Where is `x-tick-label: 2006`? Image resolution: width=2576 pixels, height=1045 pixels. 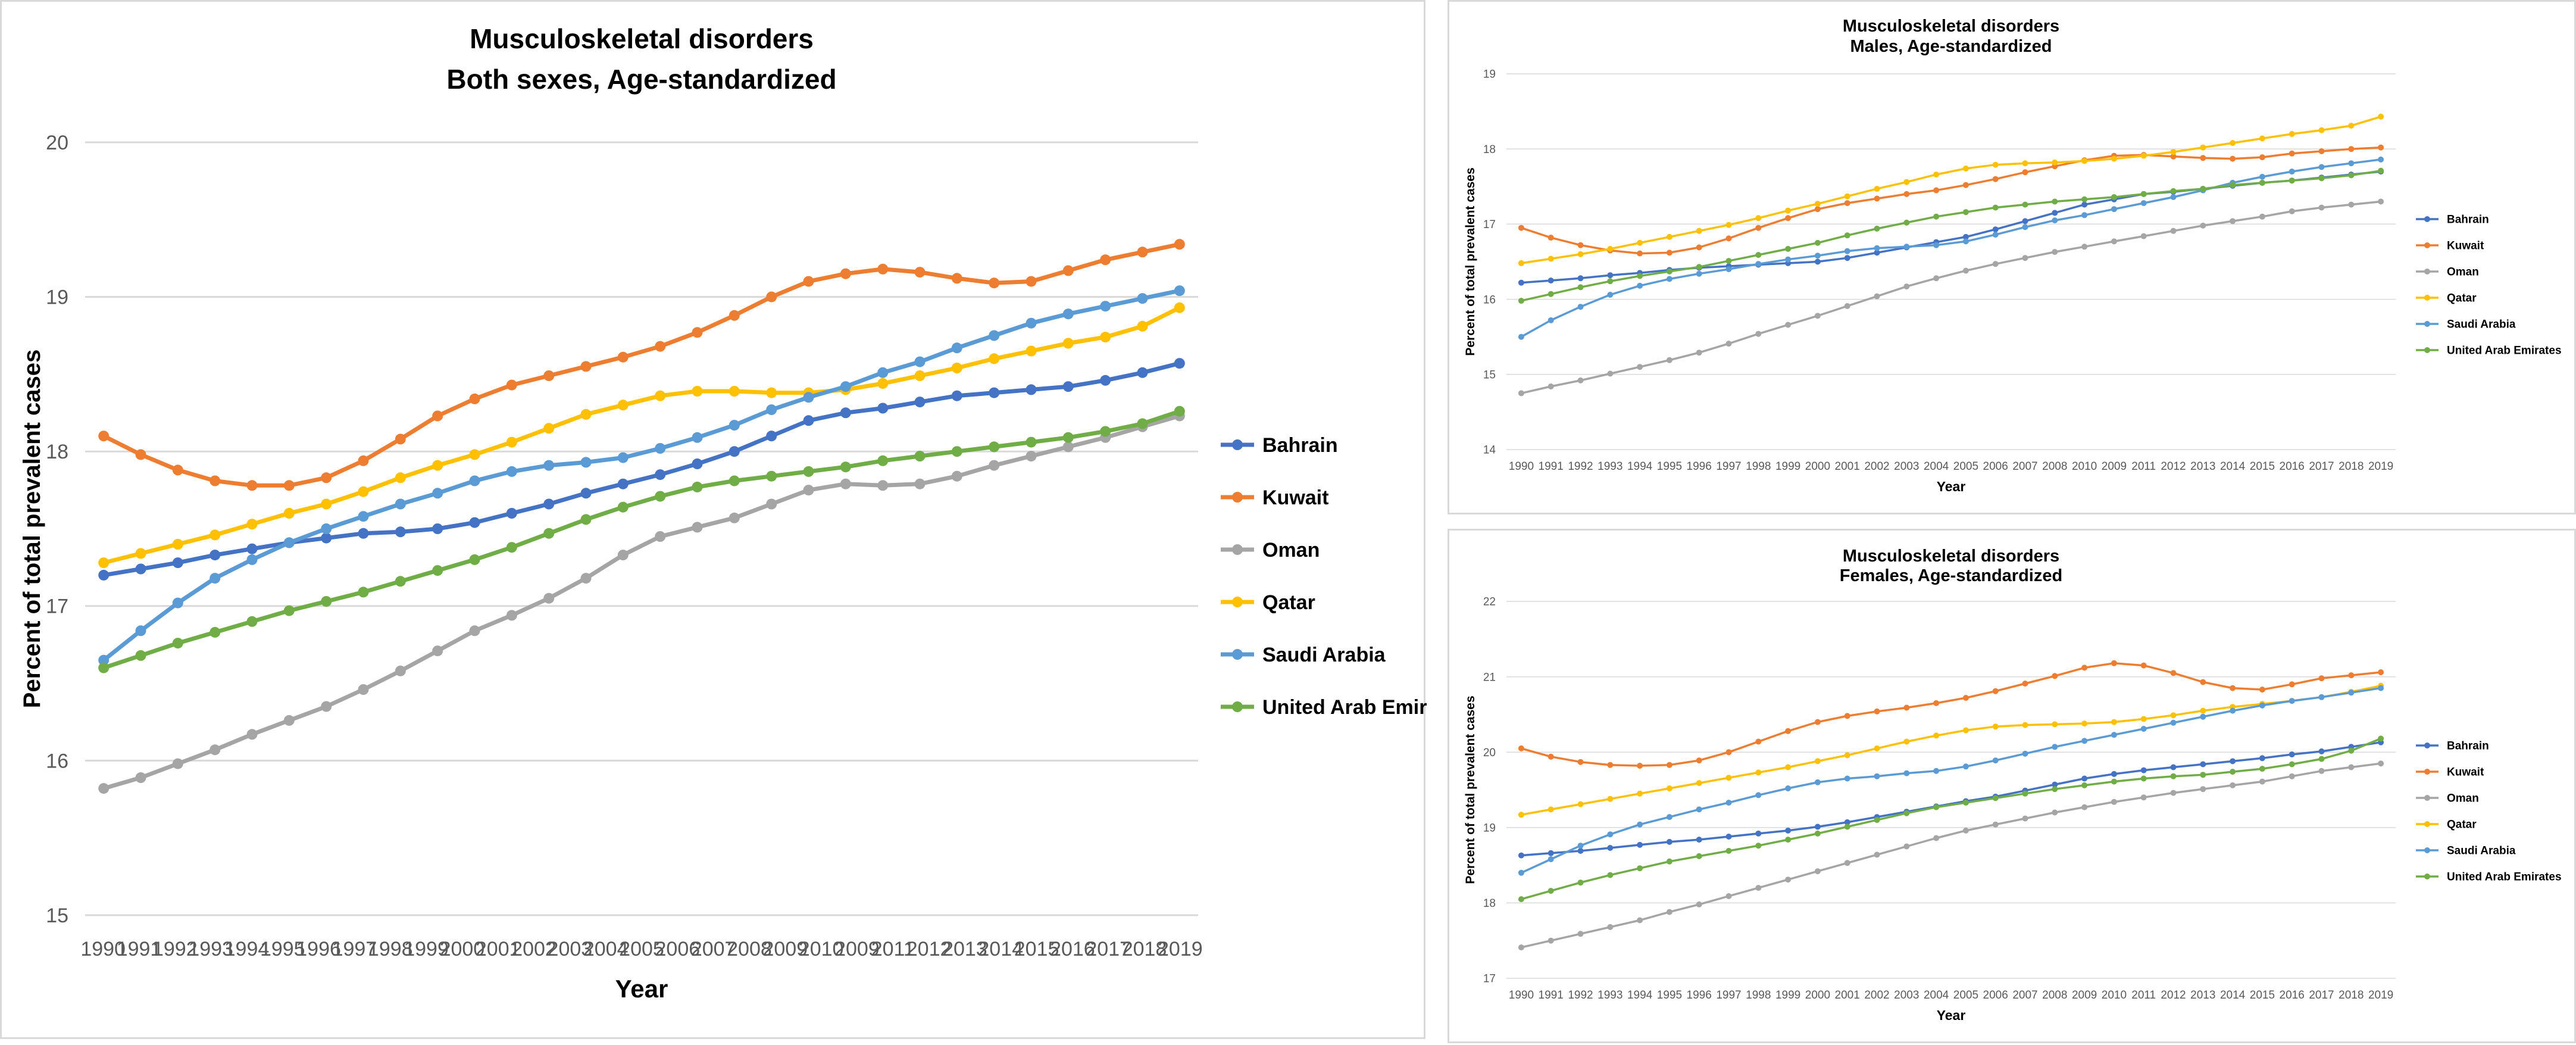
x-tick-label: 2006 is located at coordinates (678, 949).